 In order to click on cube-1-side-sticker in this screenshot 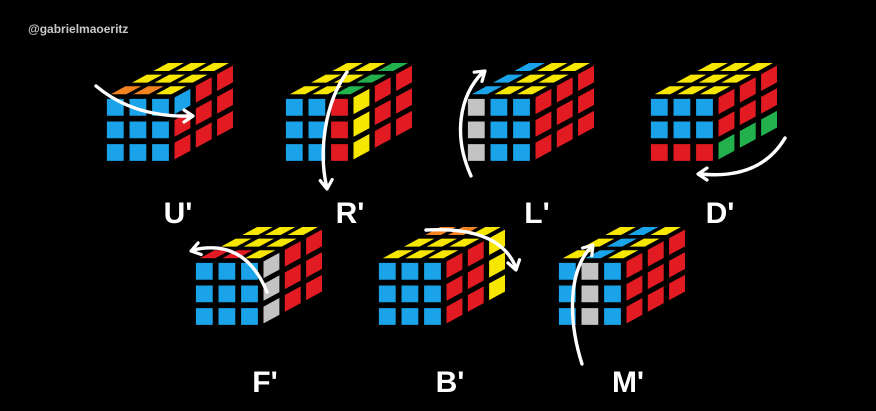, I will do `click(361, 101)`.